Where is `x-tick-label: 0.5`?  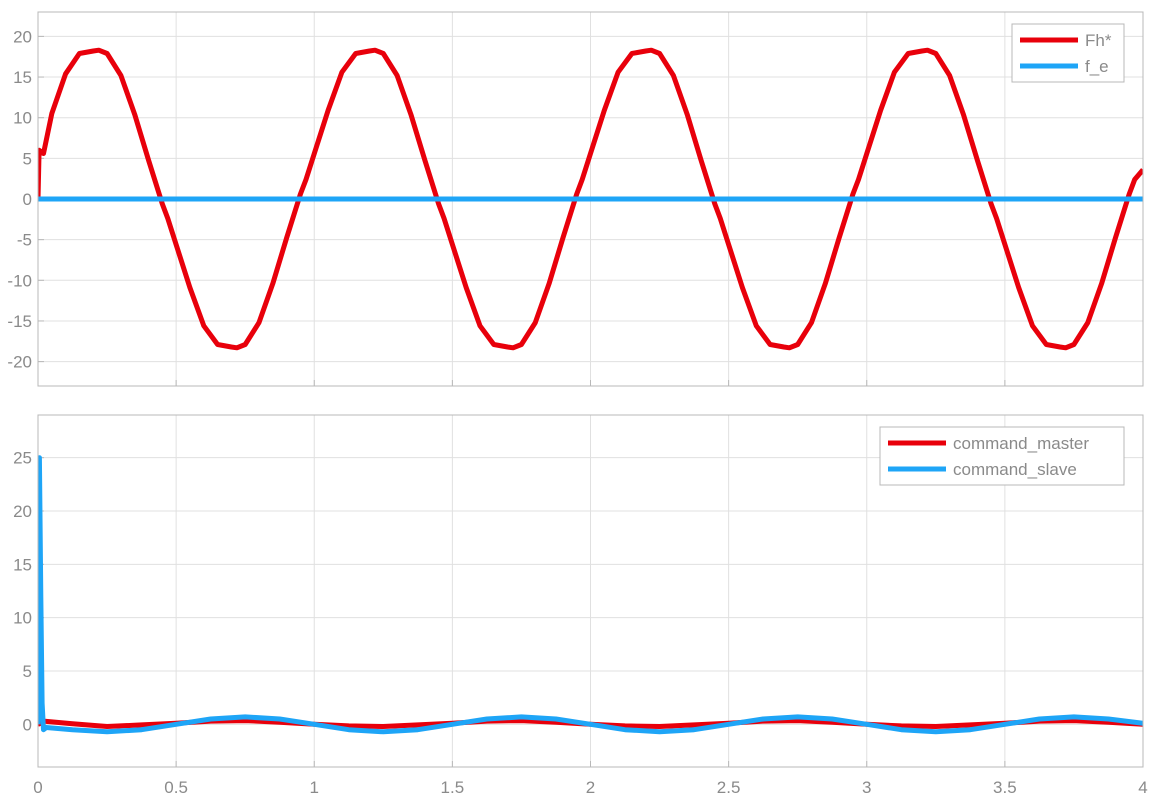
x-tick-label: 0.5 is located at coordinates (176, 787).